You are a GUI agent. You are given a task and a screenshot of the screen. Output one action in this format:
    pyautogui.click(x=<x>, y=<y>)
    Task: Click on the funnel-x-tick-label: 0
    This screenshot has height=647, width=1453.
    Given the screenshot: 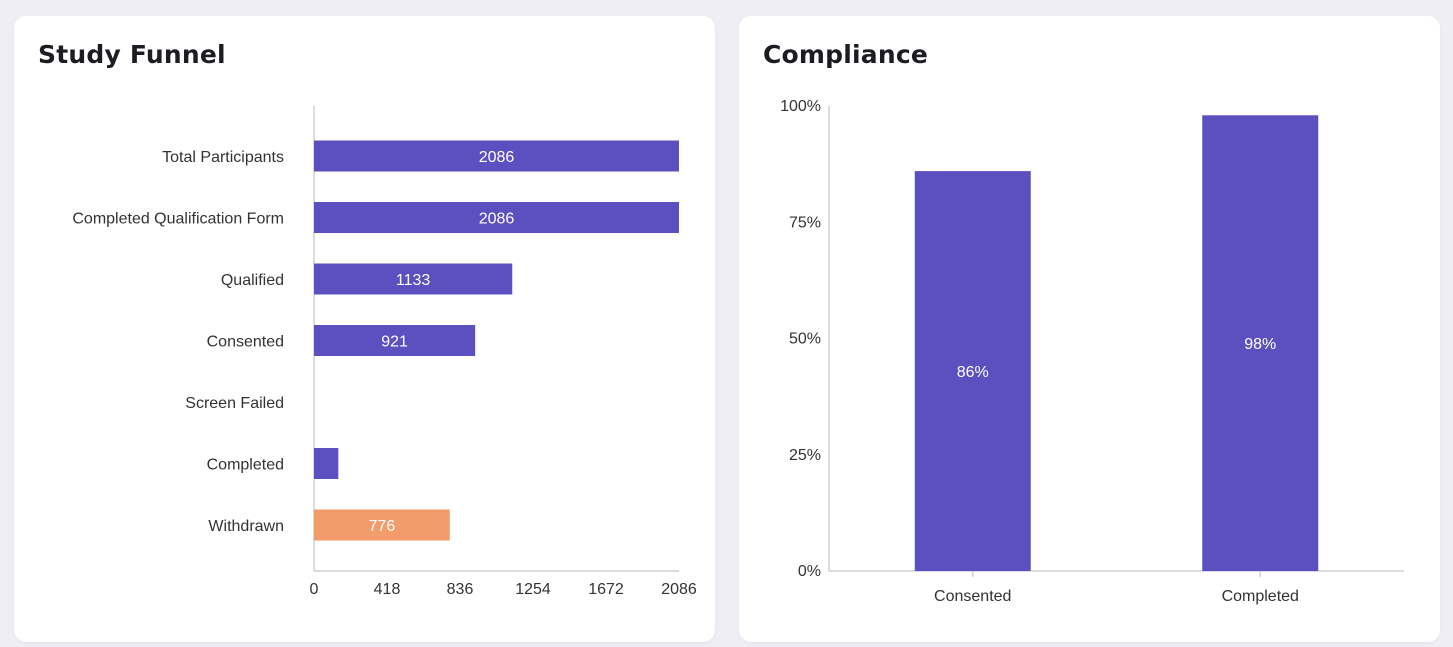 What is the action you would take?
    pyautogui.click(x=314, y=589)
    